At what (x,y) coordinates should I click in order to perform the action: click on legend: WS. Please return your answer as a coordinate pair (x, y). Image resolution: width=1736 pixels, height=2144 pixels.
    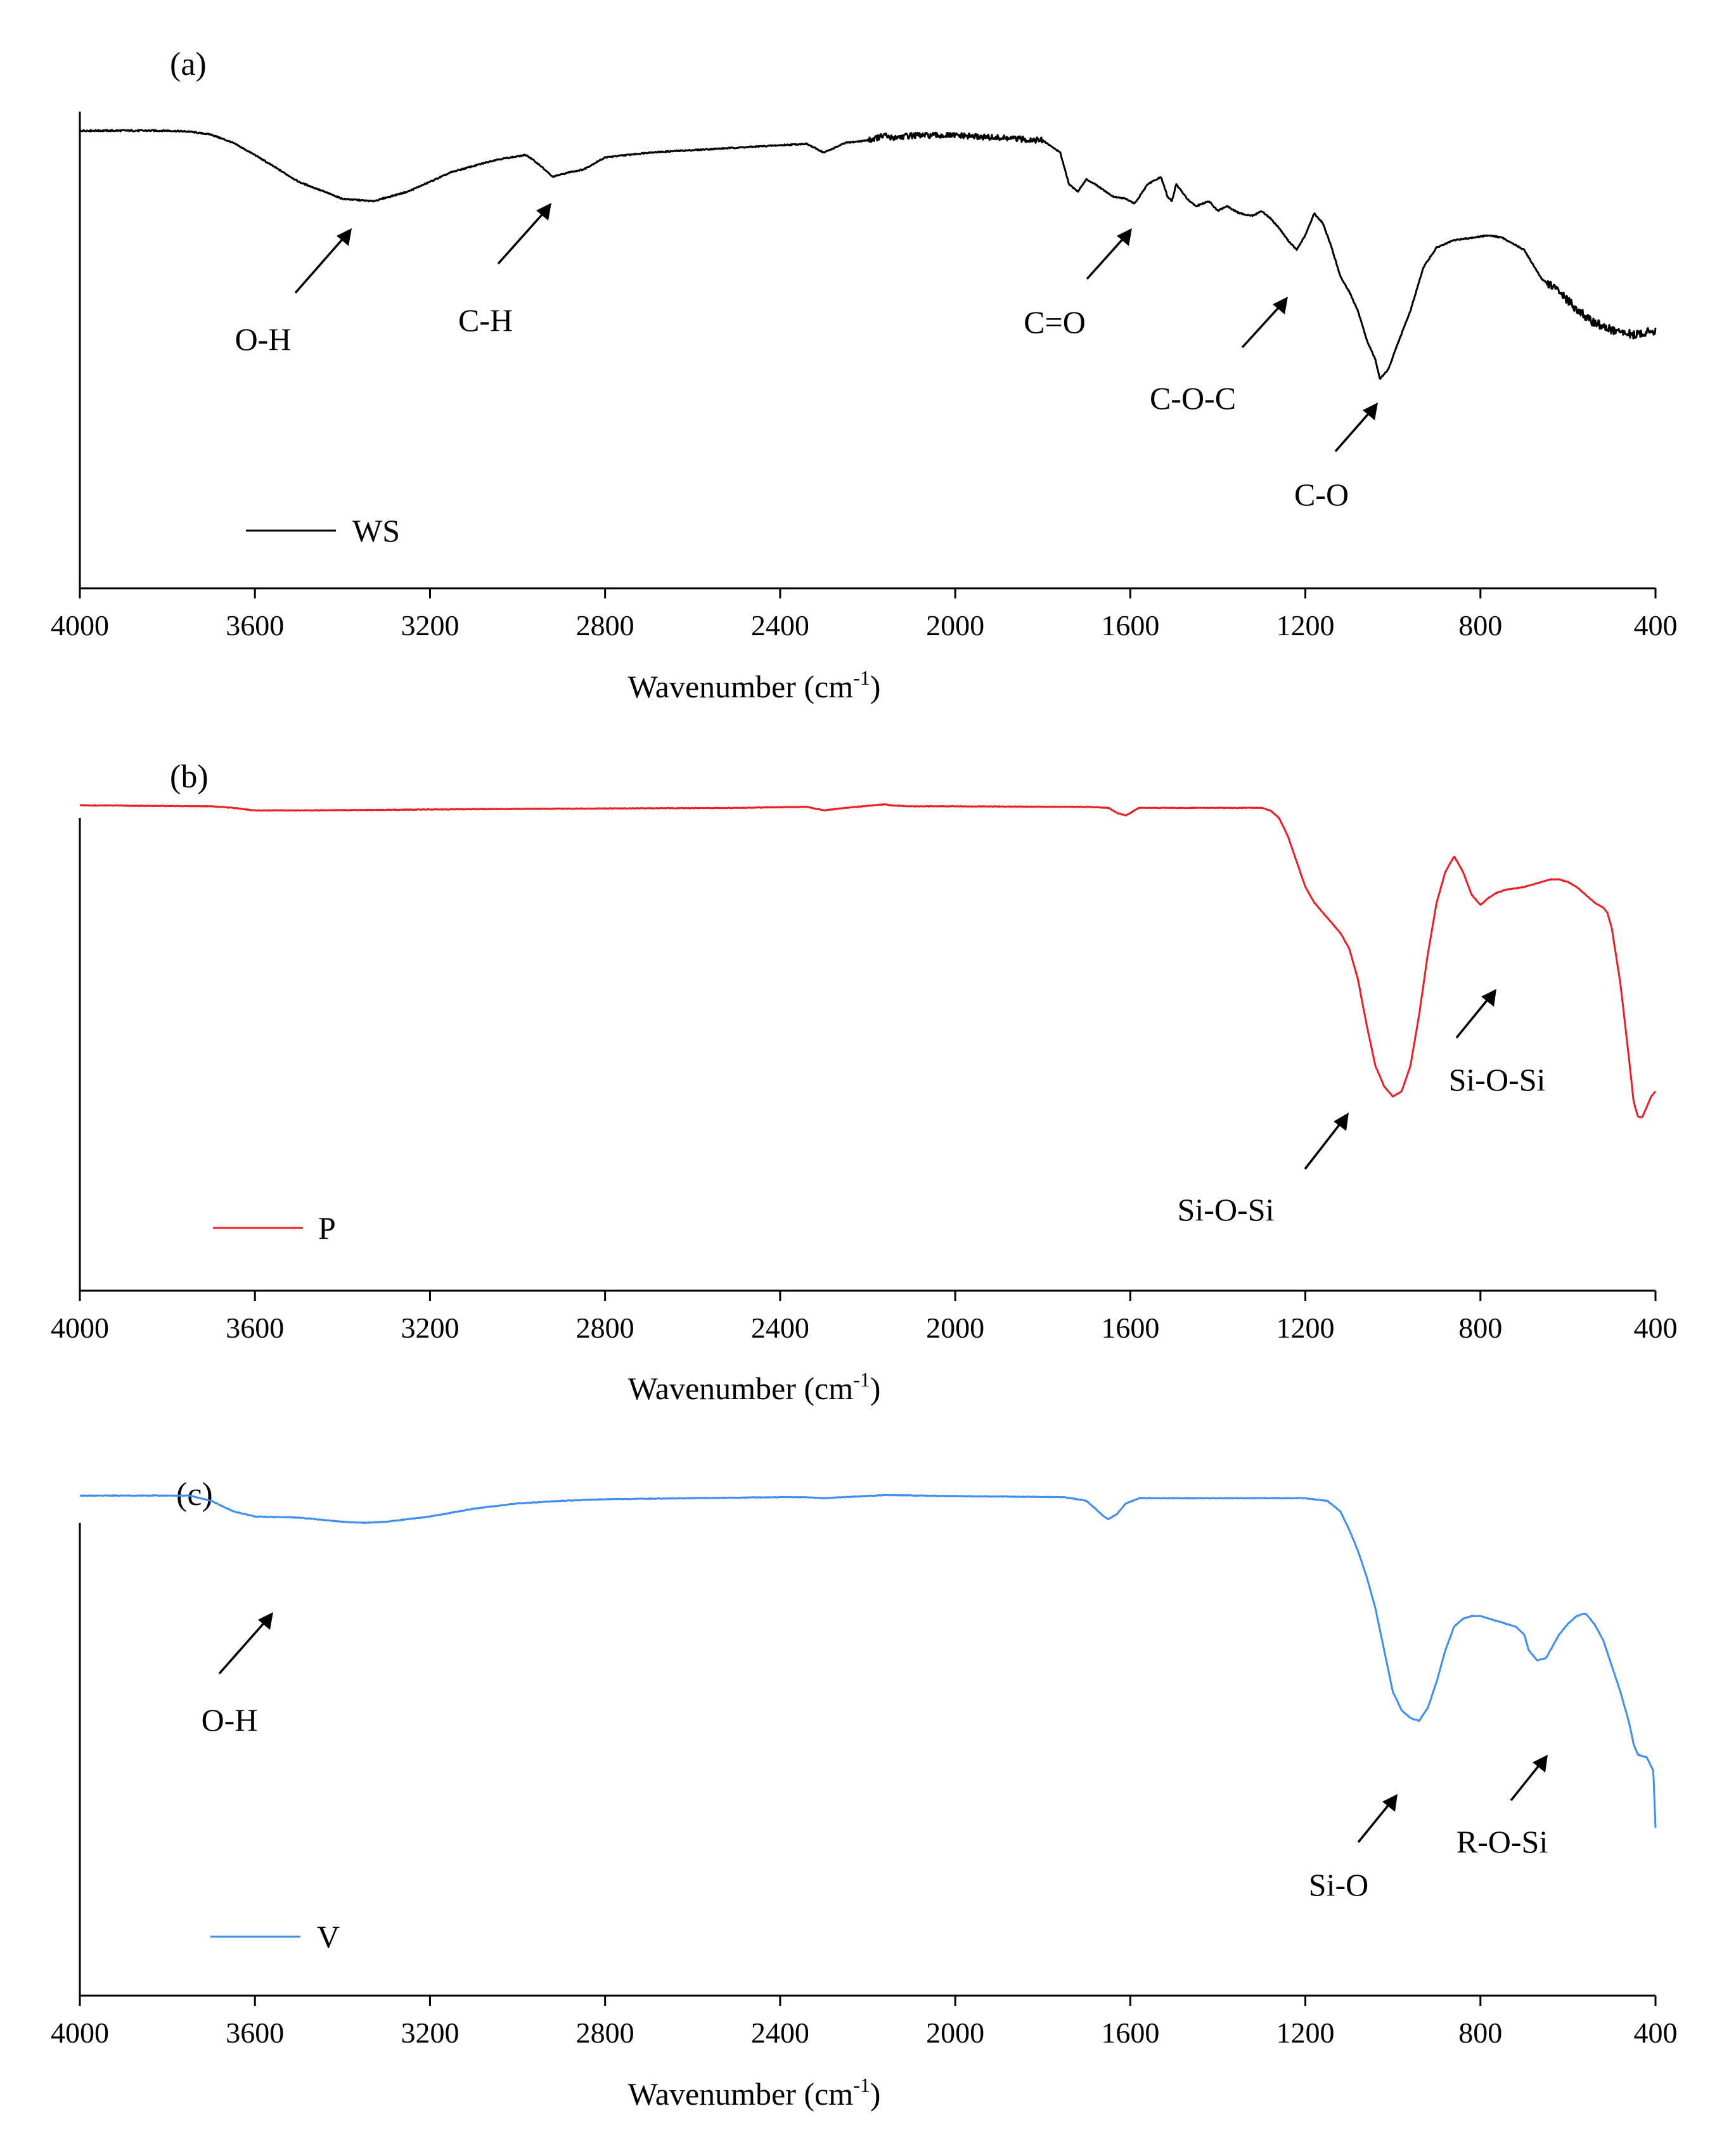
    Looking at the image, I should click on (323, 530).